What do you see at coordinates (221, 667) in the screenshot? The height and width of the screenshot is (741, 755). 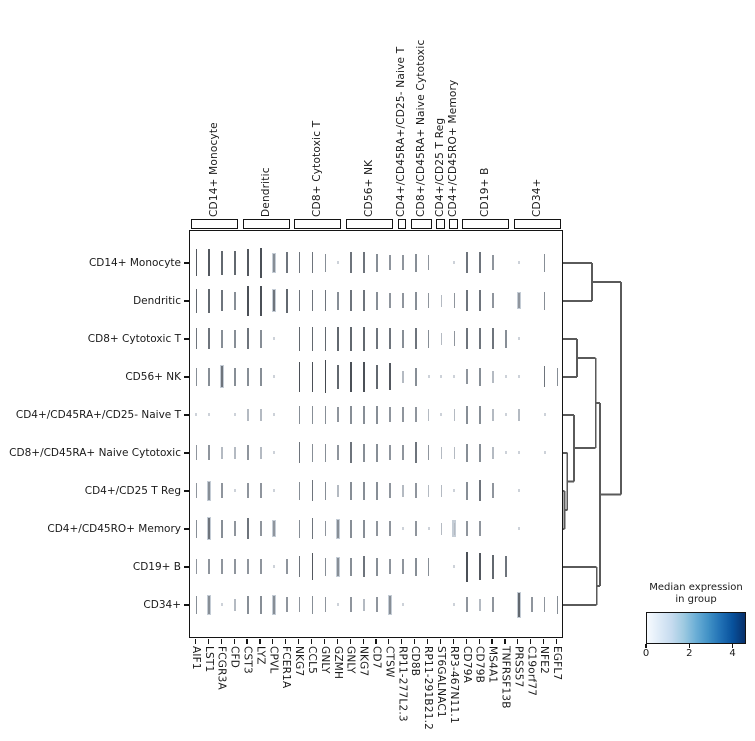 I see `gene-label: FCGR3A` at bounding box center [221, 667].